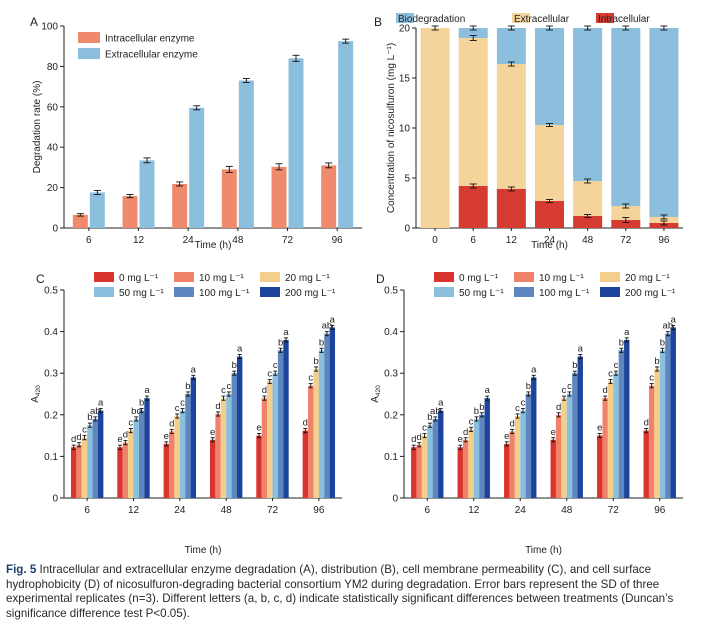 The width and height of the screenshot is (703, 624). I want to click on panel-c-y-label: A420, so click(36, 394).